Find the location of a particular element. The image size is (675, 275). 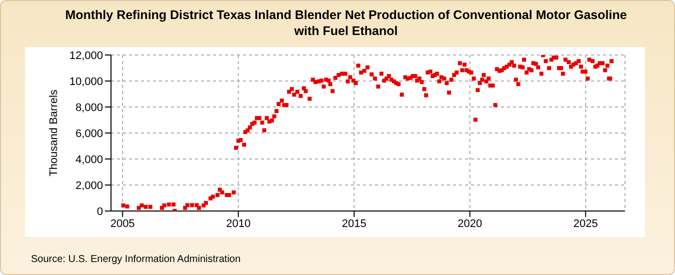

y-tick-label: 12,000 is located at coordinates (86, 56).